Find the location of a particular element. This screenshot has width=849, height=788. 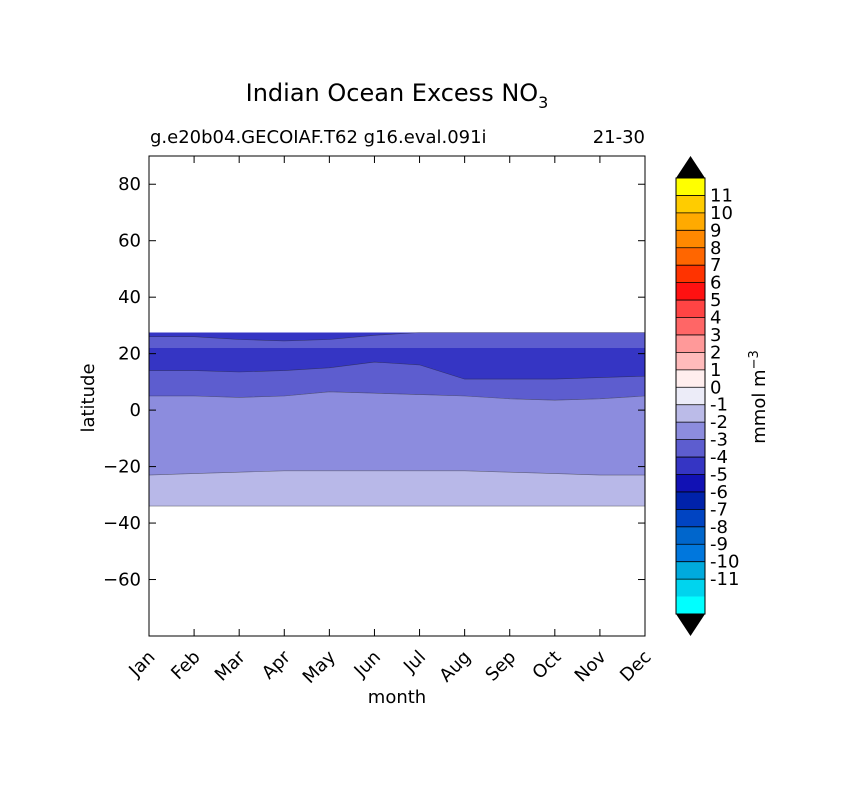

y-tick-label: −60 is located at coordinates (122, 580).